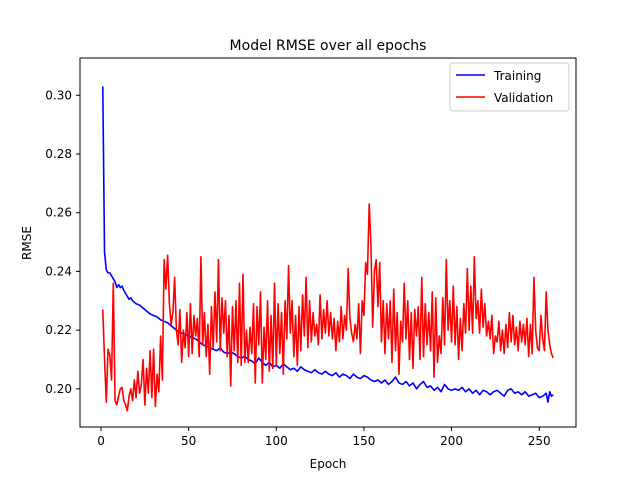  What do you see at coordinates (509, 87) in the screenshot?
I see `legend: Training Validation` at bounding box center [509, 87].